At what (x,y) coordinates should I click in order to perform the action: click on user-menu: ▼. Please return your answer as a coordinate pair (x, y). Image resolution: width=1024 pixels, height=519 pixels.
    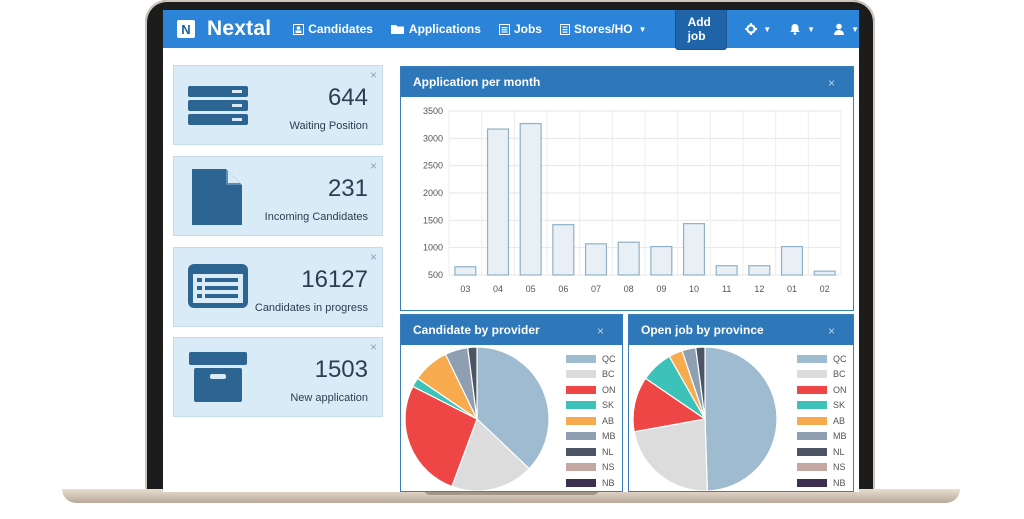
    Looking at the image, I should click on (846, 29).